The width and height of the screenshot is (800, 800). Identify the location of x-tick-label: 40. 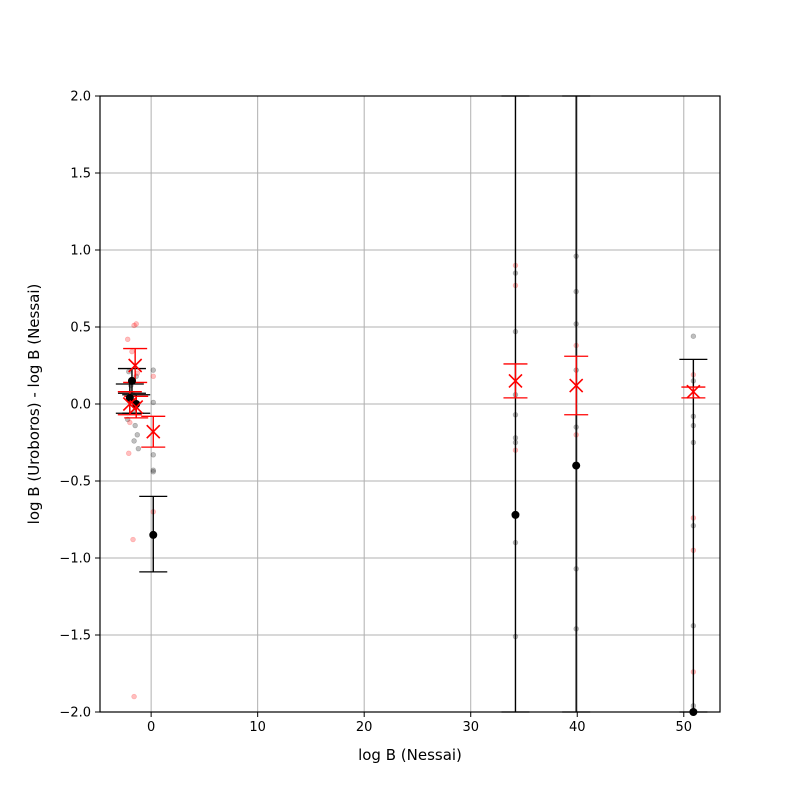
(577, 727).